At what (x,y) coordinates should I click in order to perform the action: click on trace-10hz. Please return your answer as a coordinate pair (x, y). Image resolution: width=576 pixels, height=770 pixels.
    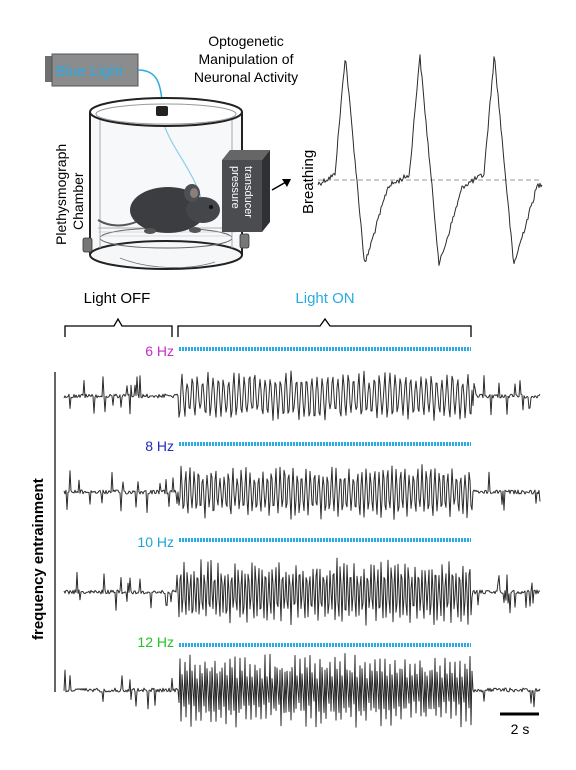
    Looking at the image, I should click on (302, 591).